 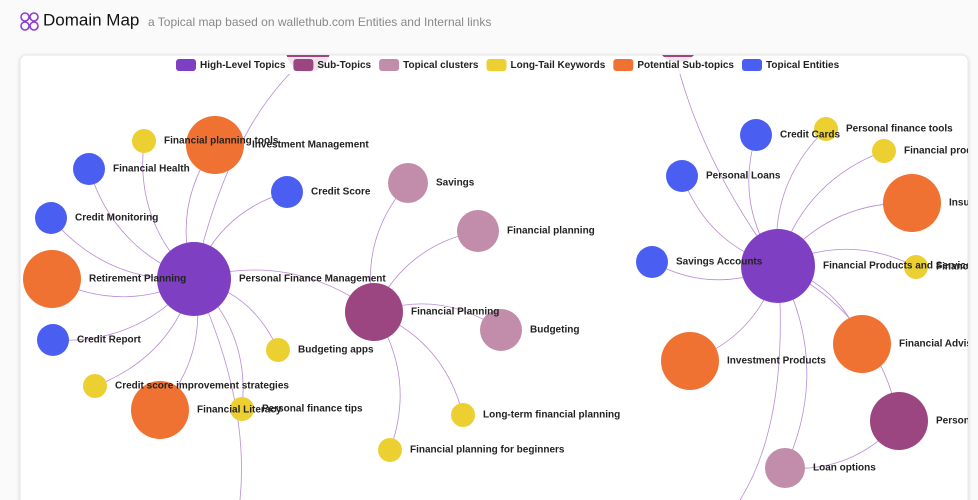 I want to click on node-label: Personal finance tips, so click(x=312, y=409).